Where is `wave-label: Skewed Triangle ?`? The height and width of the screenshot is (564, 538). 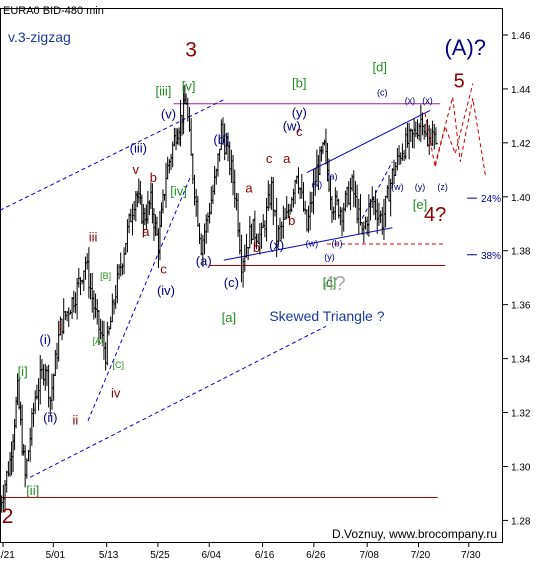
wave-label: Skewed Triangle ? is located at coordinates (326, 316).